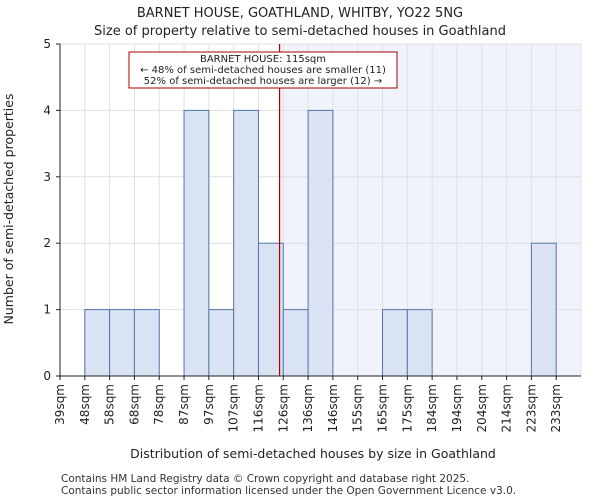 The height and width of the screenshot is (500, 600). What do you see at coordinates (47, 110) in the screenshot?
I see `y-tick-label: 4` at bounding box center [47, 110].